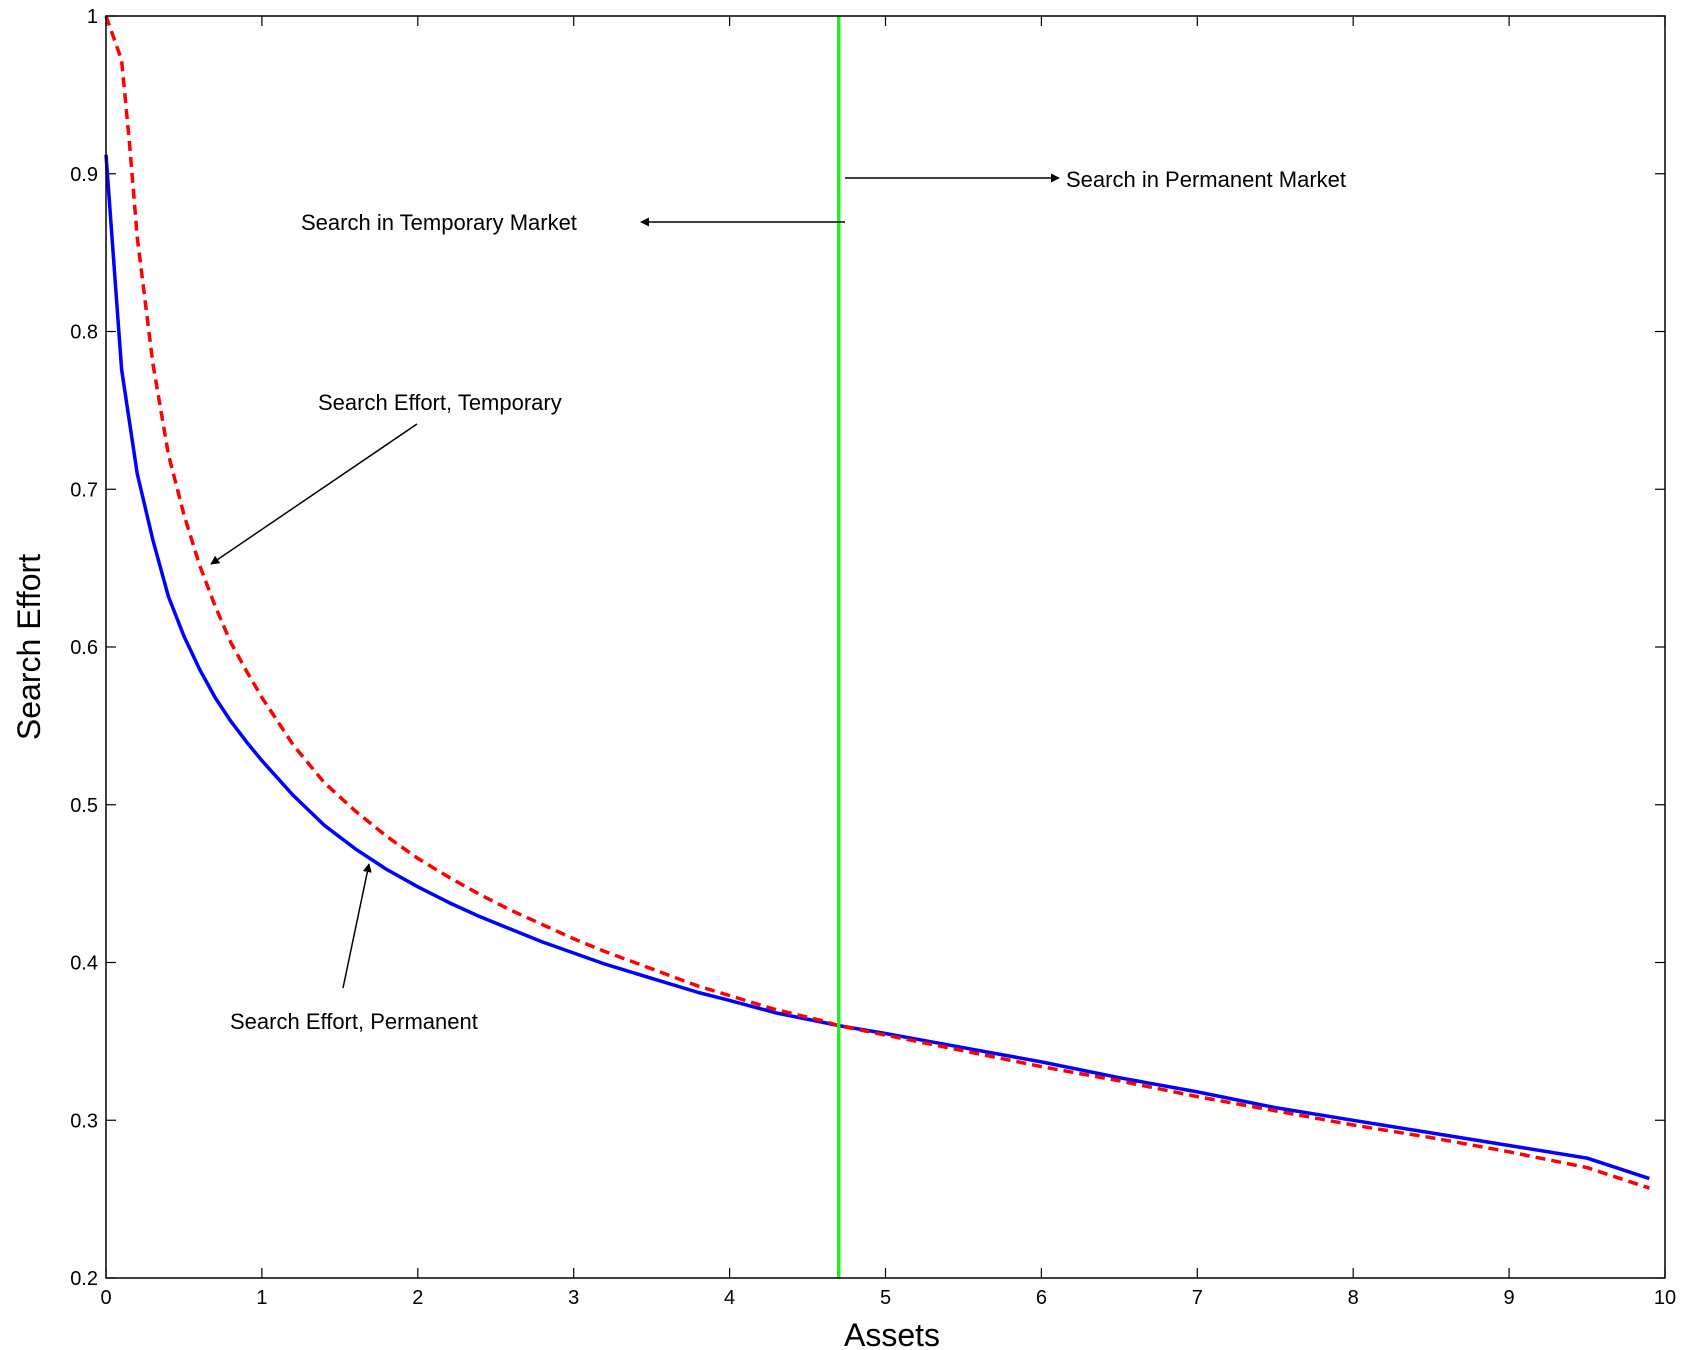  What do you see at coordinates (92, 17) in the screenshot?
I see `y-tick-label: 1` at bounding box center [92, 17].